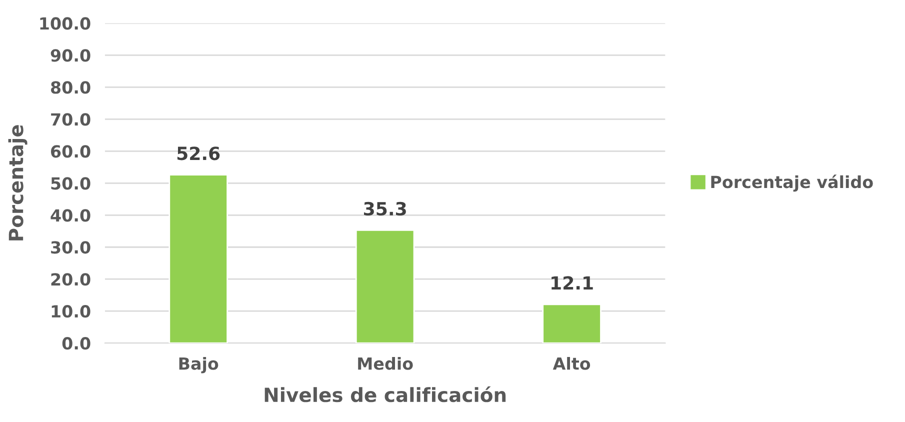 Image resolution: width=905 pixels, height=422 pixels. What do you see at coordinates (385, 394) in the screenshot?
I see `x-axis-title: Niveles de calificación` at bounding box center [385, 394].